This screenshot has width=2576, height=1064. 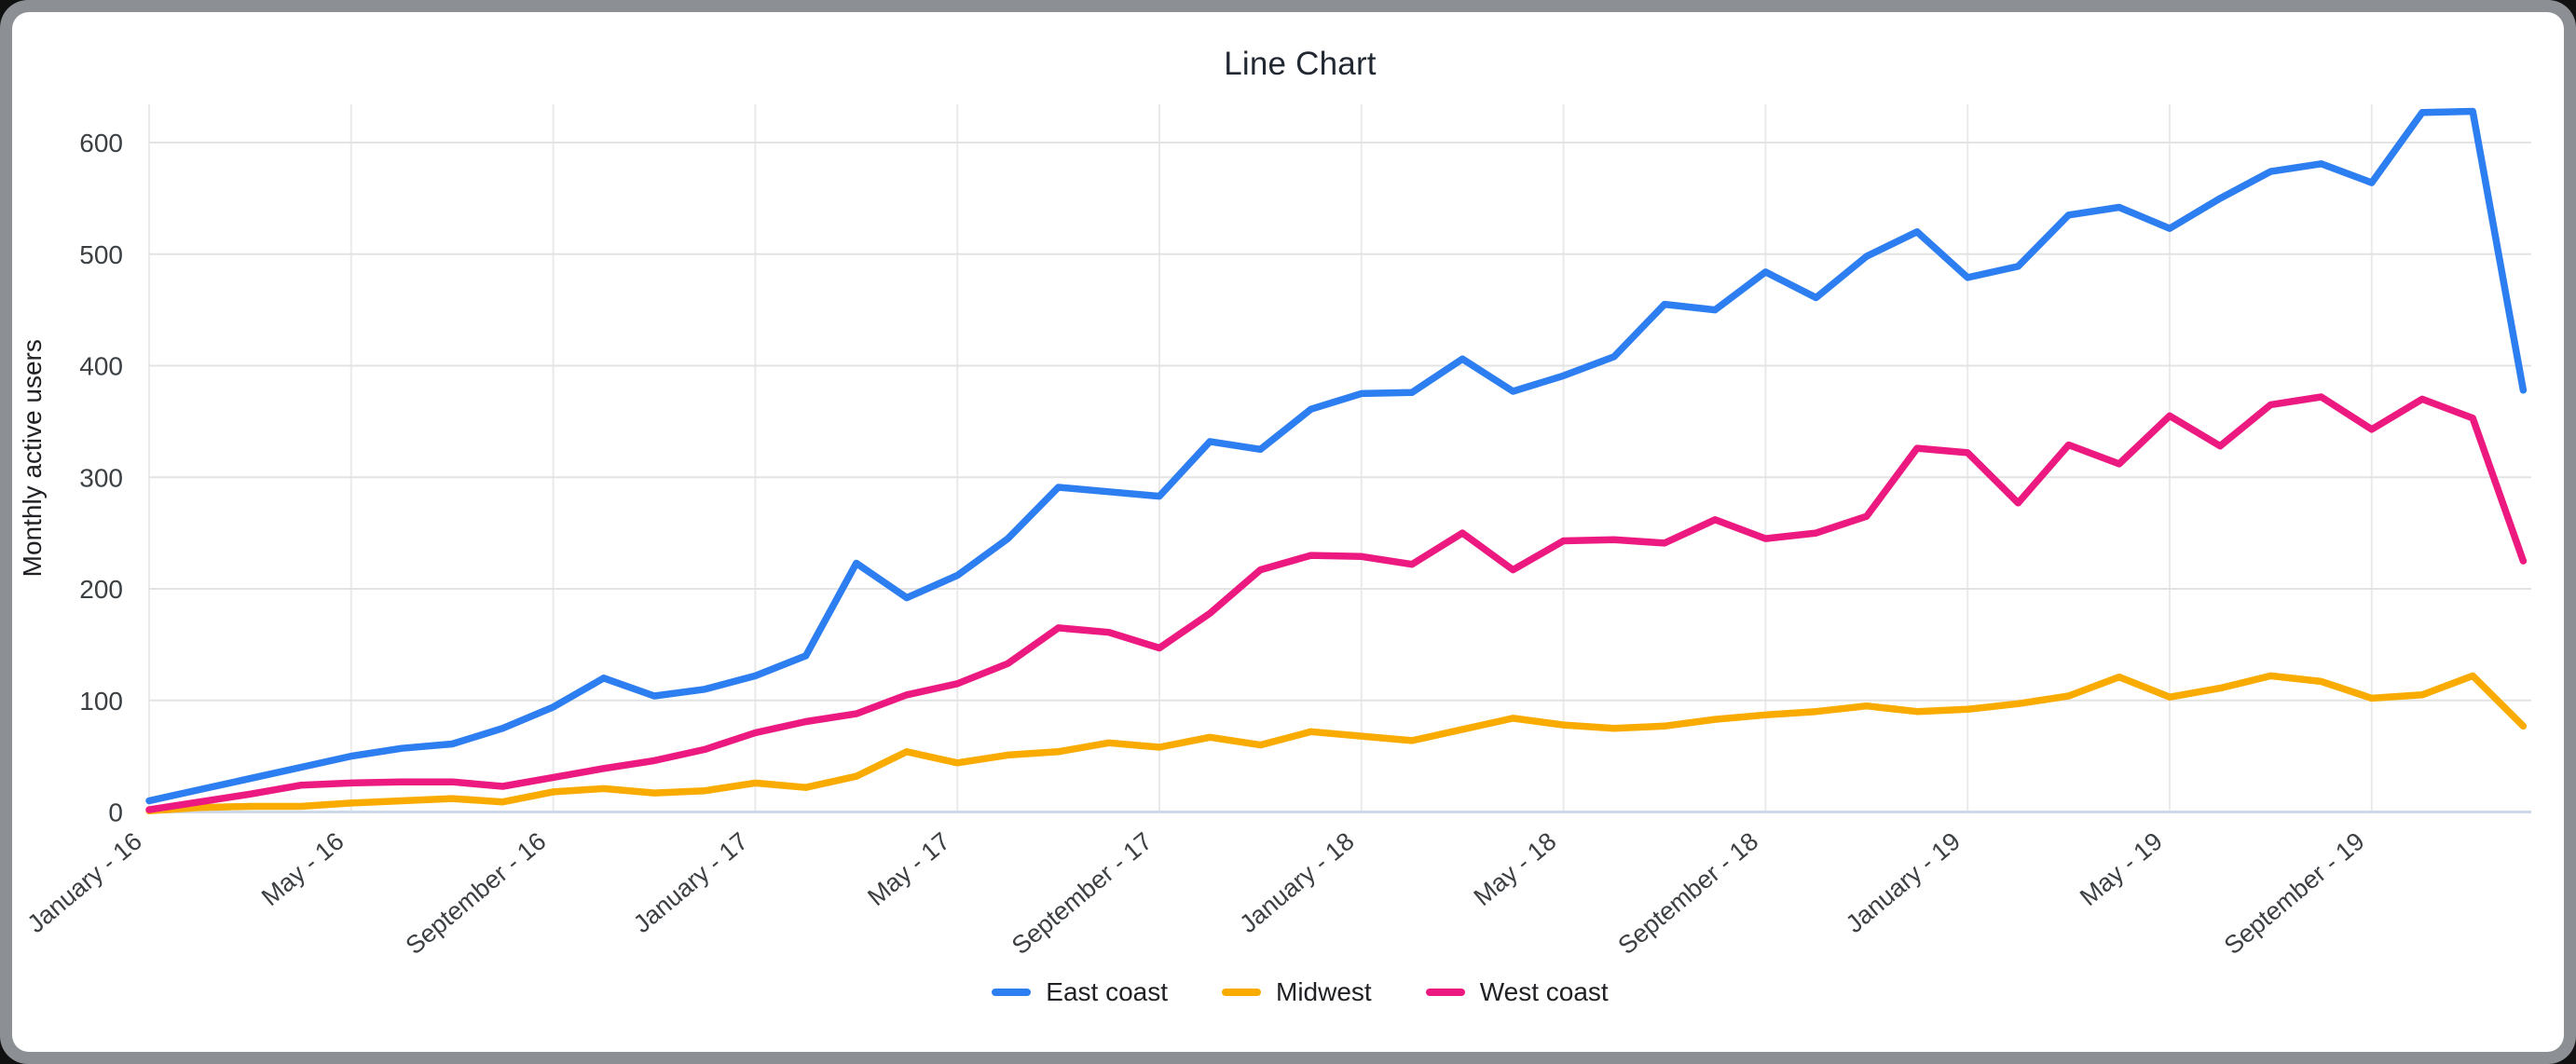 I want to click on legend-item-midwest: Midwest, so click(x=1297, y=992).